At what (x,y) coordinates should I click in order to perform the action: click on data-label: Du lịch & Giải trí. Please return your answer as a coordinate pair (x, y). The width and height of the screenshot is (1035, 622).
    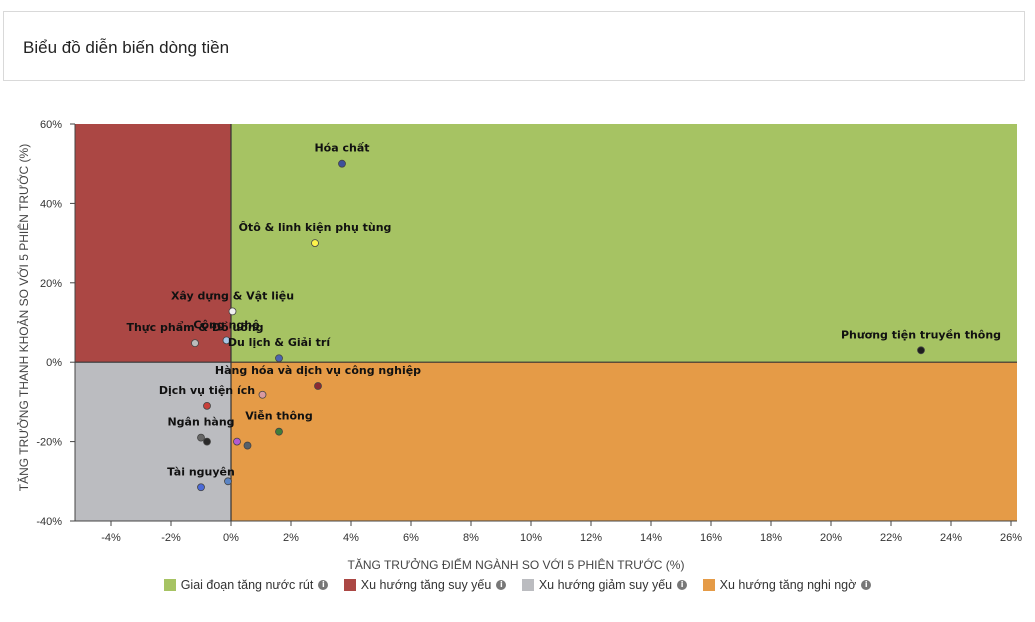
    Looking at the image, I should click on (279, 342).